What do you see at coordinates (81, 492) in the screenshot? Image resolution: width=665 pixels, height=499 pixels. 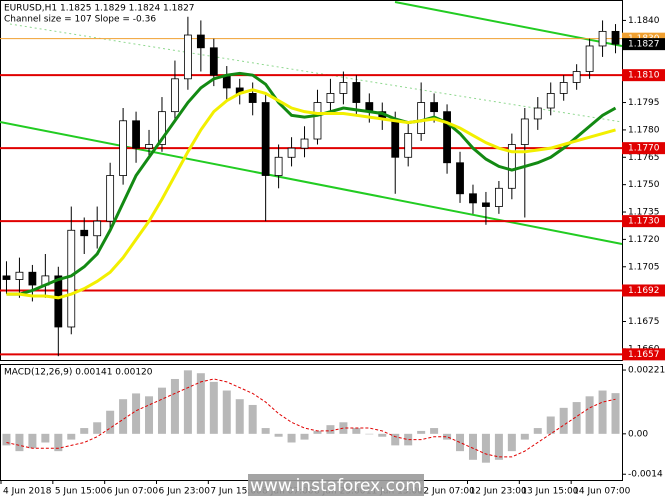 I see `x-tick-label: 5 Jun 15:00` at bounding box center [81, 492].